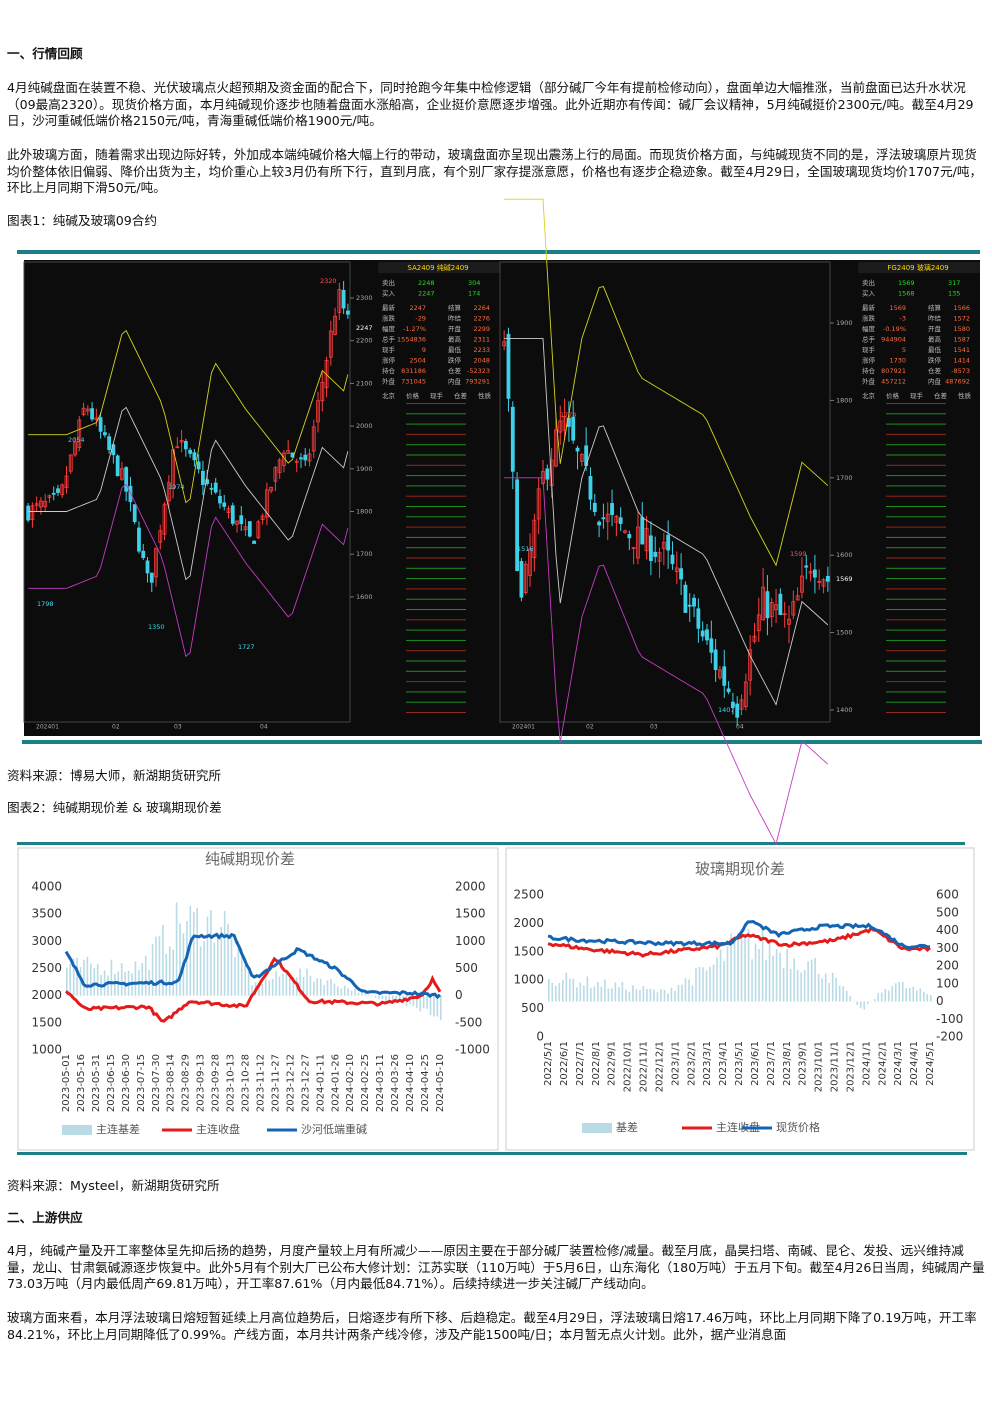 This screenshot has height=1403, width=992. I want to click on quote-cell: -0.19%, so click(894, 329).